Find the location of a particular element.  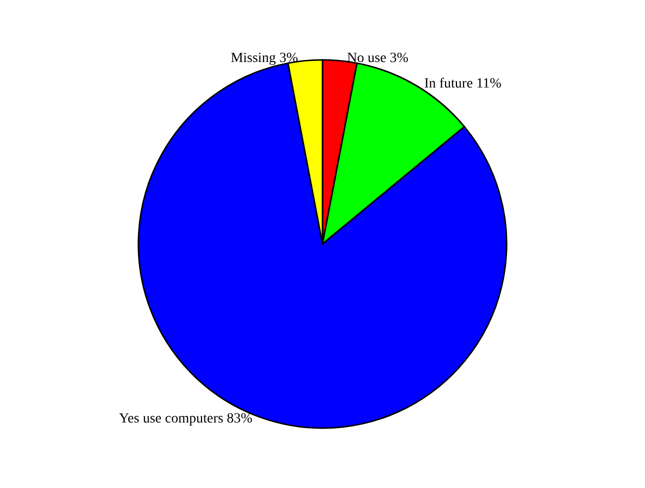

slice-label: Yes use computers 83% is located at coordinates (185, 419).